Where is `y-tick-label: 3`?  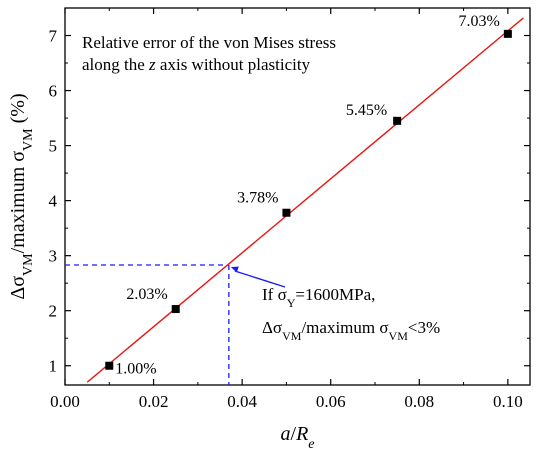
y-tick-label: 3 is located at coordinates (53, 256).